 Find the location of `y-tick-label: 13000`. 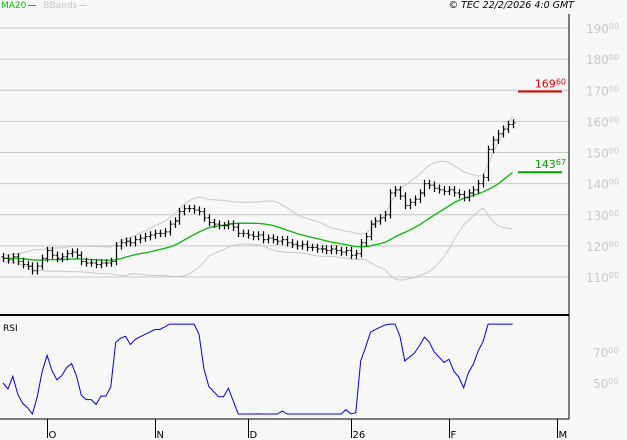

y-tick-label: 13000 is located at coordinates (602, 216).